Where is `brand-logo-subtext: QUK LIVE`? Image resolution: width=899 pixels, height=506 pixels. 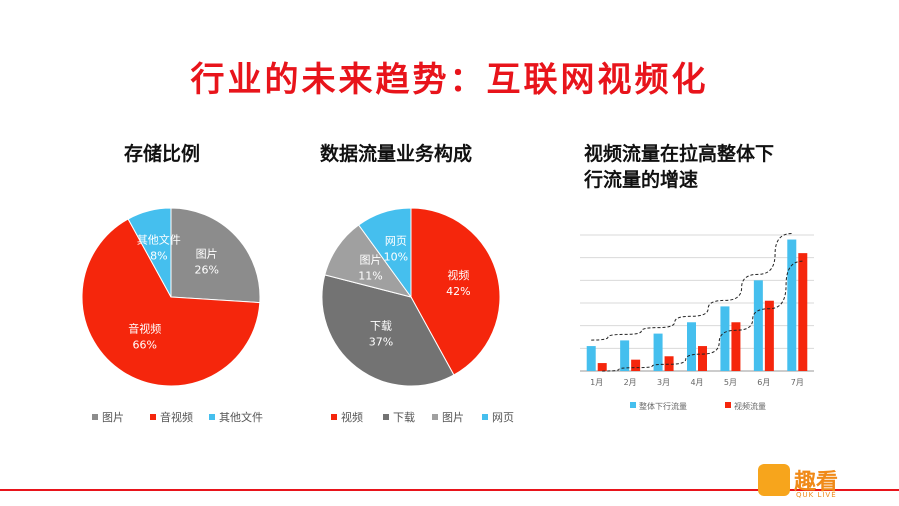
brand-logo-subtext: QUK LIVE is located at coordinates (816, 495).